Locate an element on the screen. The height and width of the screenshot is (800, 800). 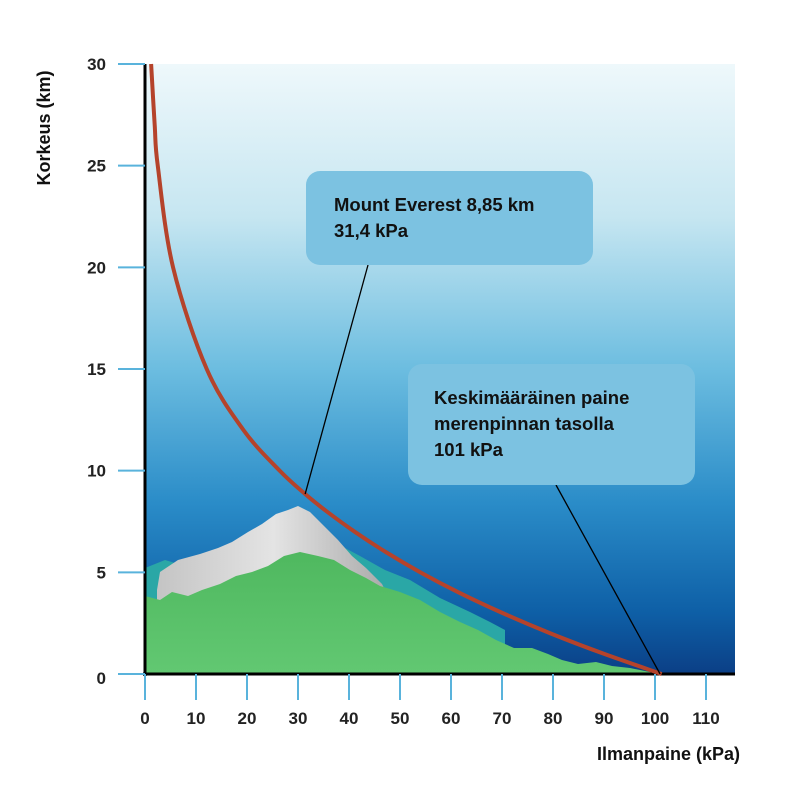
y-tick-label: 0 is located at coordinates (101, 678).